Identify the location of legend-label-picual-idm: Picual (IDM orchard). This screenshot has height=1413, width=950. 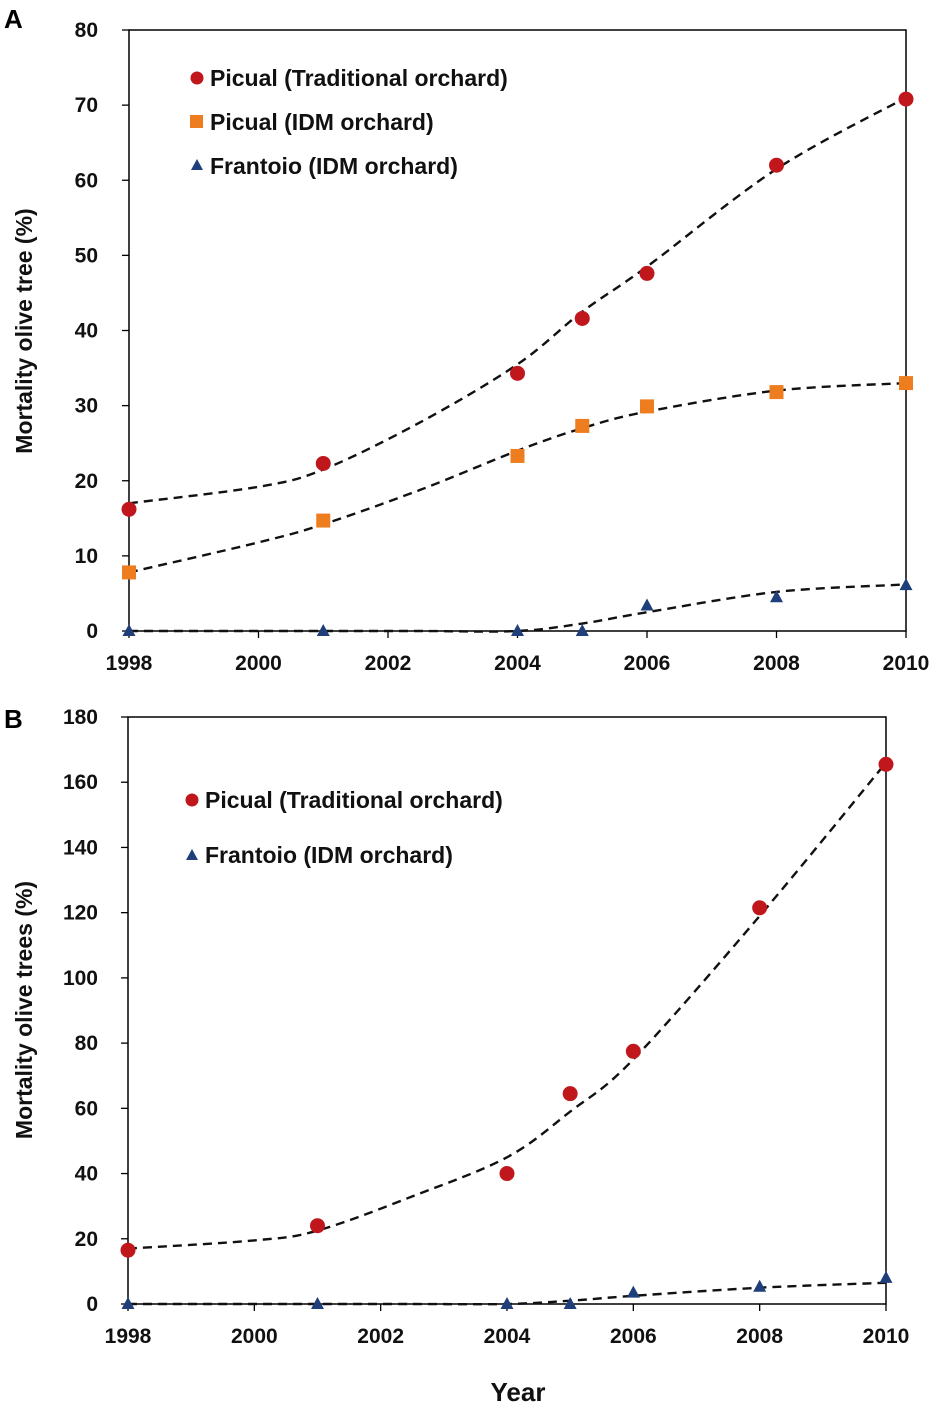
(322, 122).